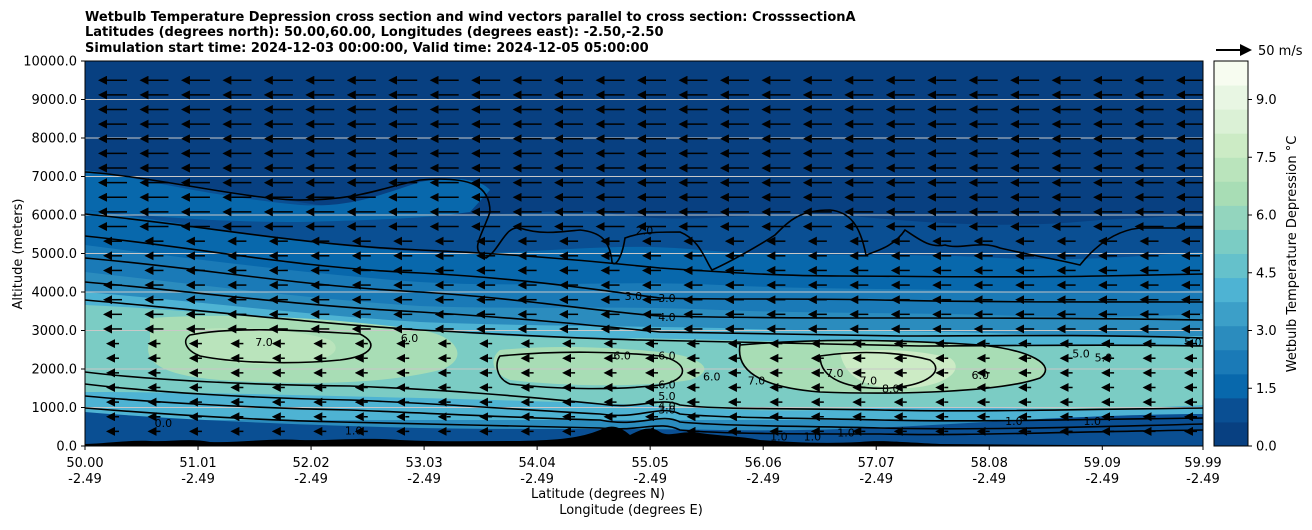 This screenshot has height=530, width=1312. I want to click on y-tick-label: 5000.0, so click(55, 254).